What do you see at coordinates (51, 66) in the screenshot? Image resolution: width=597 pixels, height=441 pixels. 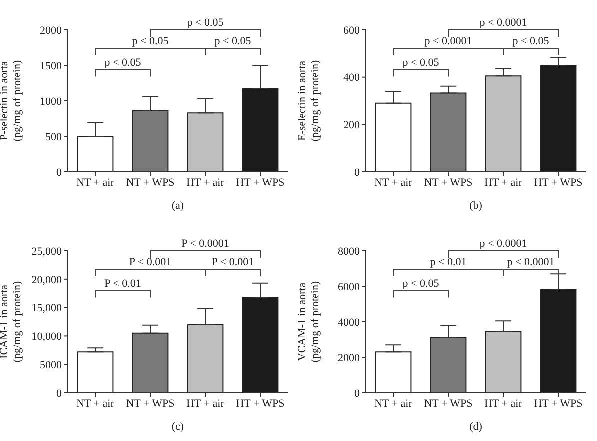 I see `y-tick-label: 1500` at bounding box center [51, 66].